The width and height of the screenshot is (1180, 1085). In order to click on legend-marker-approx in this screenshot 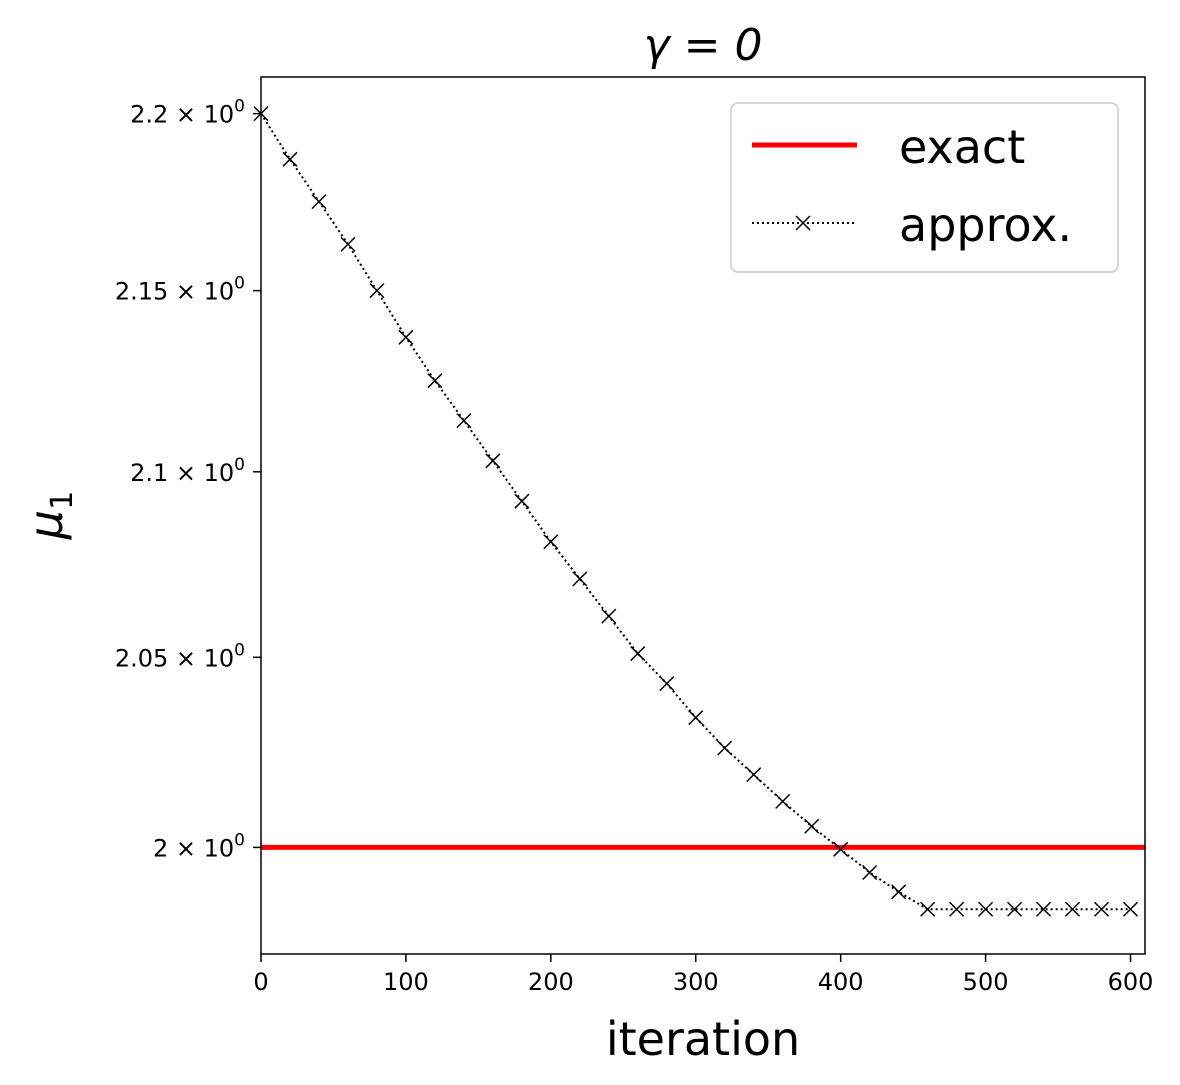, I will do `click(803, 223)`.